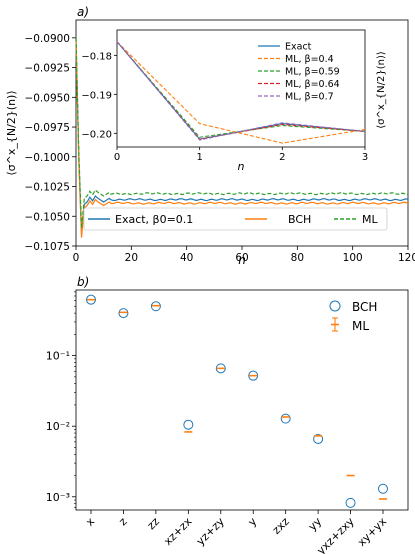 The image size is (415, 554). Describe the element at coordinates (281, 526) in the screenshot. I see `x-tick-label: zxz` at that location.